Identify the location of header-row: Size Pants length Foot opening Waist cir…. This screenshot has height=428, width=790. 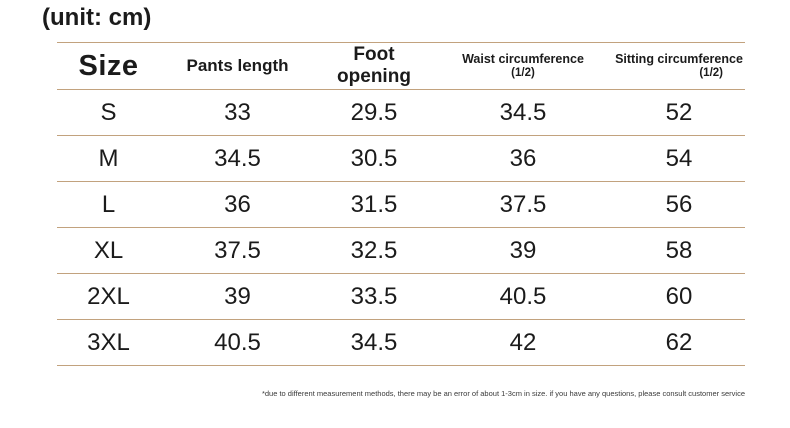
(401, 66).